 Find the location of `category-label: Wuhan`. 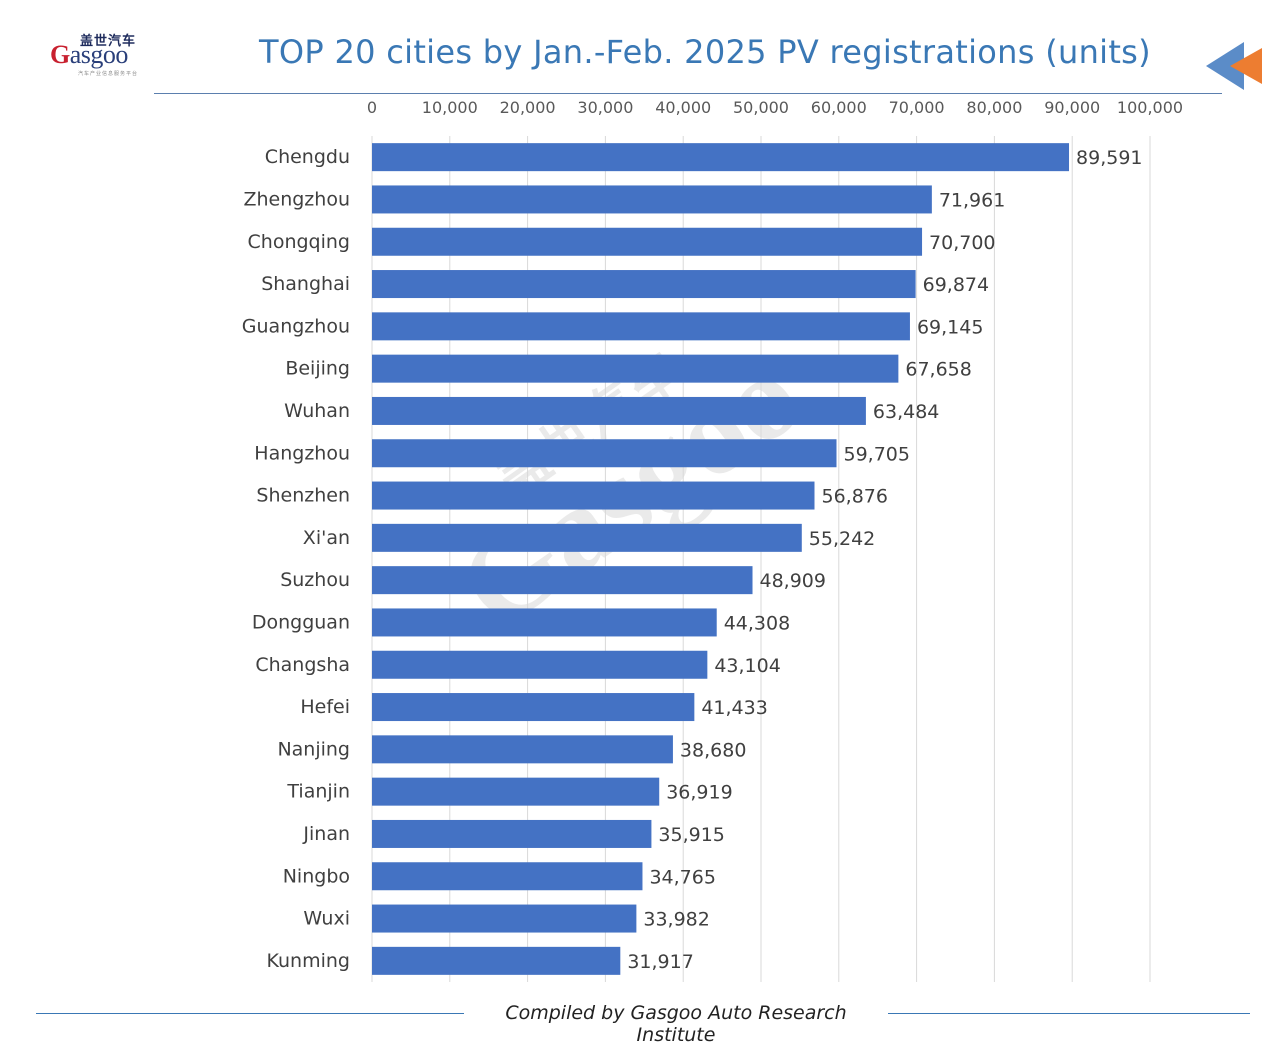

category-label: Wuhan is located at coordinates (317, 411).